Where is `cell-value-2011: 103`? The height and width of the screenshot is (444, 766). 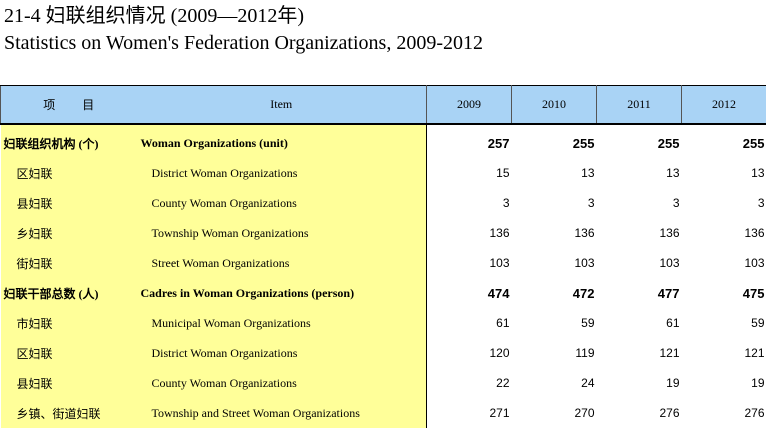 cell-value-2011: 103 is located at coordinates (669, 263).